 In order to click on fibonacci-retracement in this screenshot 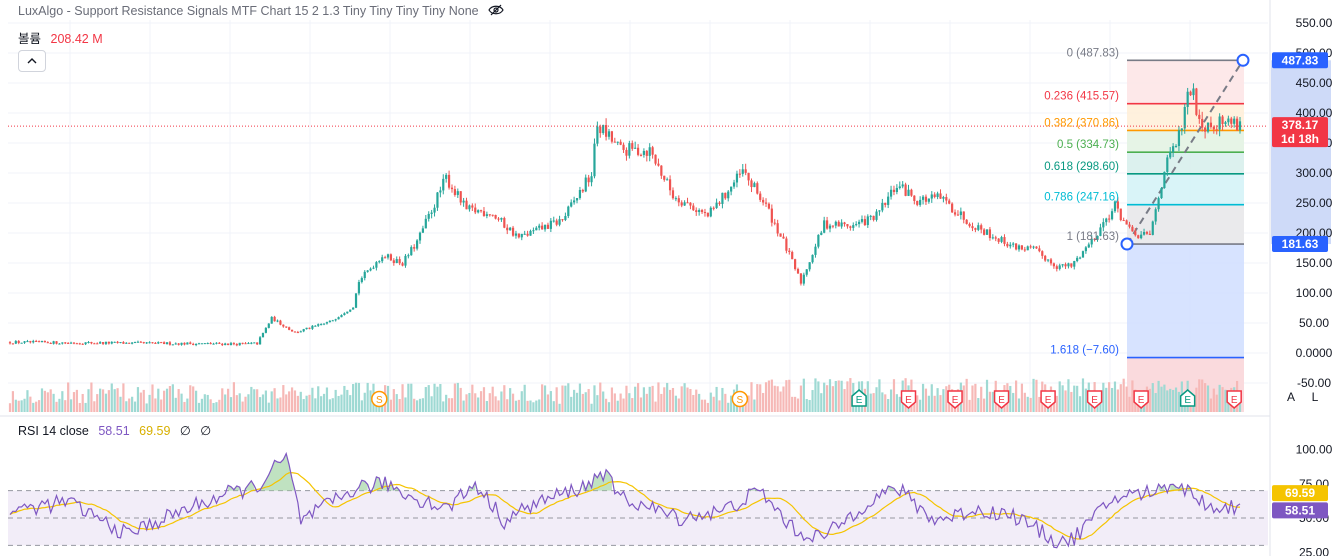, I will do `click(1185, 232)`.